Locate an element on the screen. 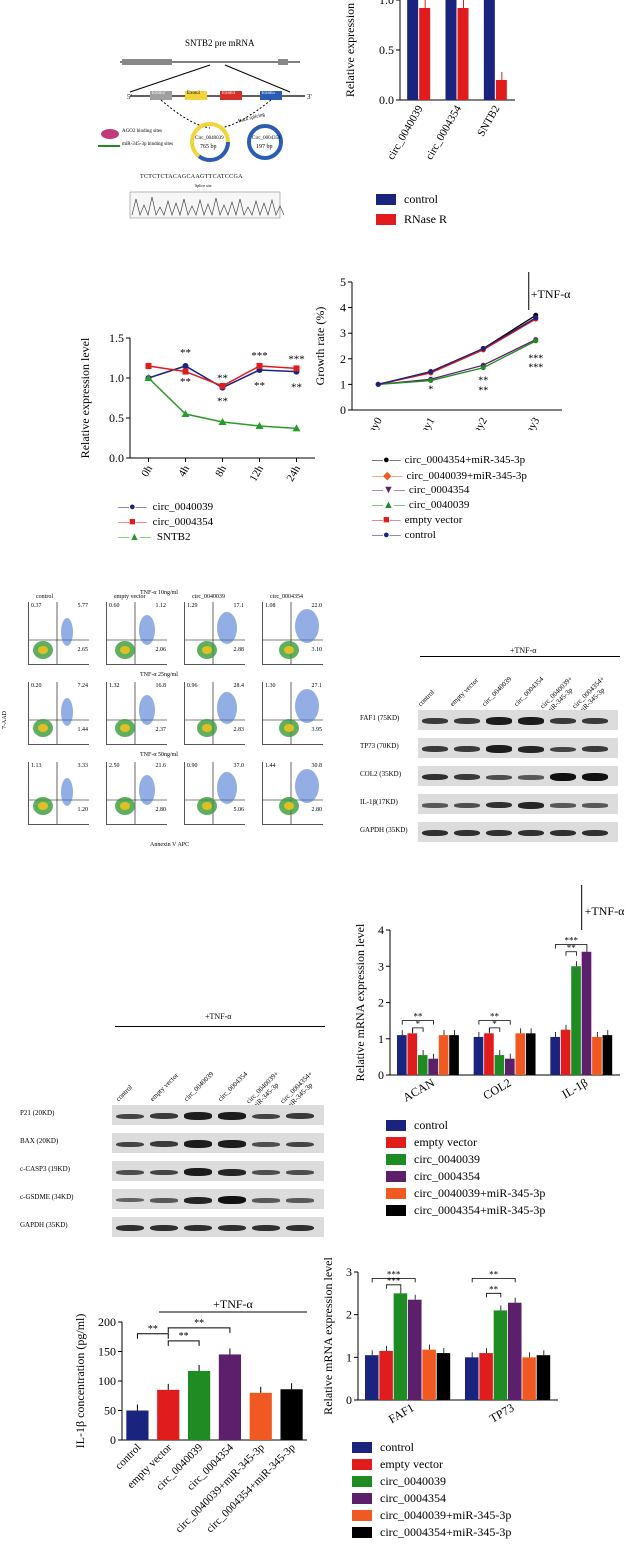  quadrant-value: 7.24 is located at coordinates (83, 686).